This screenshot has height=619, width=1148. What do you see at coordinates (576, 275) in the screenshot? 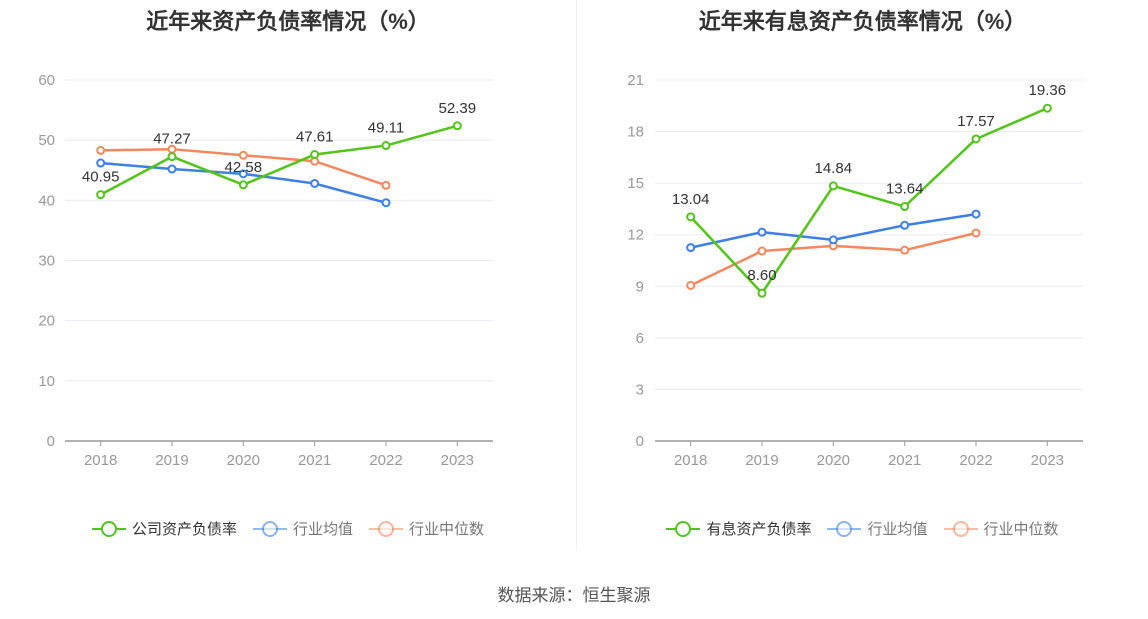
I see `panel-divider` at bounding box center [576, 275].